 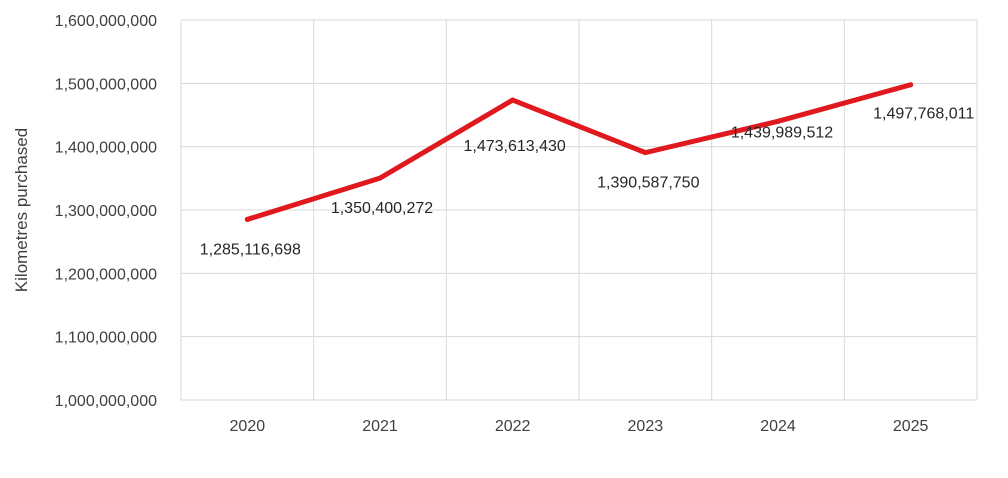 What do you see at coordinates (106, 274) in the screenshot?
I see `y-tick-label: 1,200,000,000` at bounding box center [106, 274].